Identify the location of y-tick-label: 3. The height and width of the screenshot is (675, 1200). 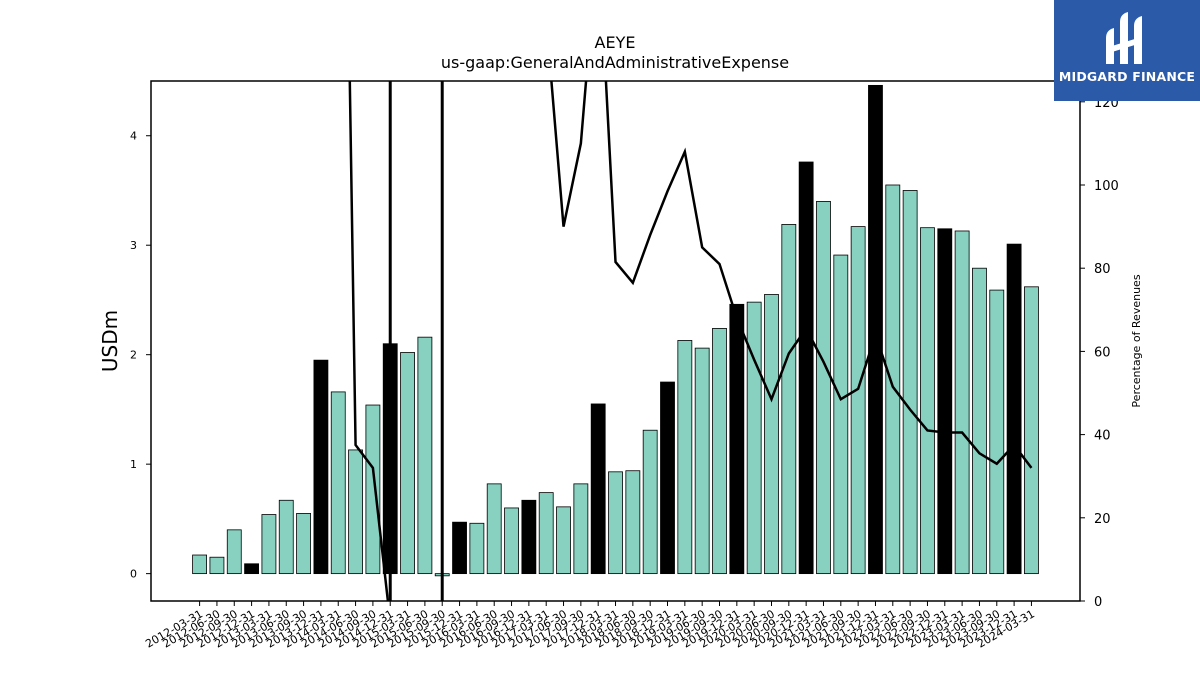
(133, 245).